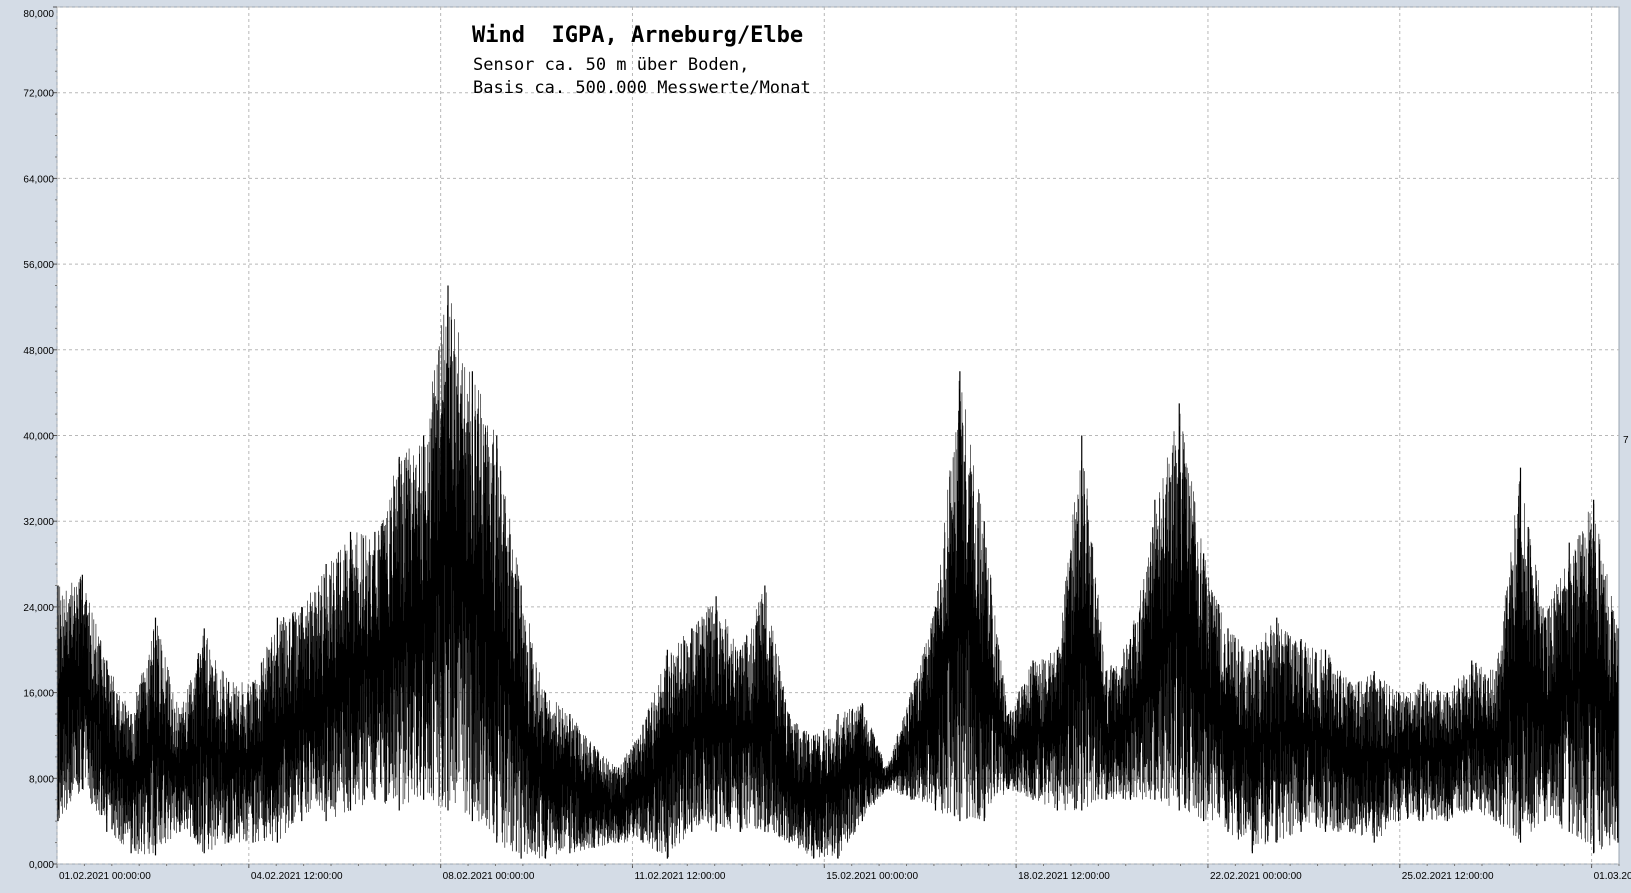 Image resolution: width=1631 pixels, height=893 pixels. I want to click on y-tick-label: 16,000, so click(38, 694).